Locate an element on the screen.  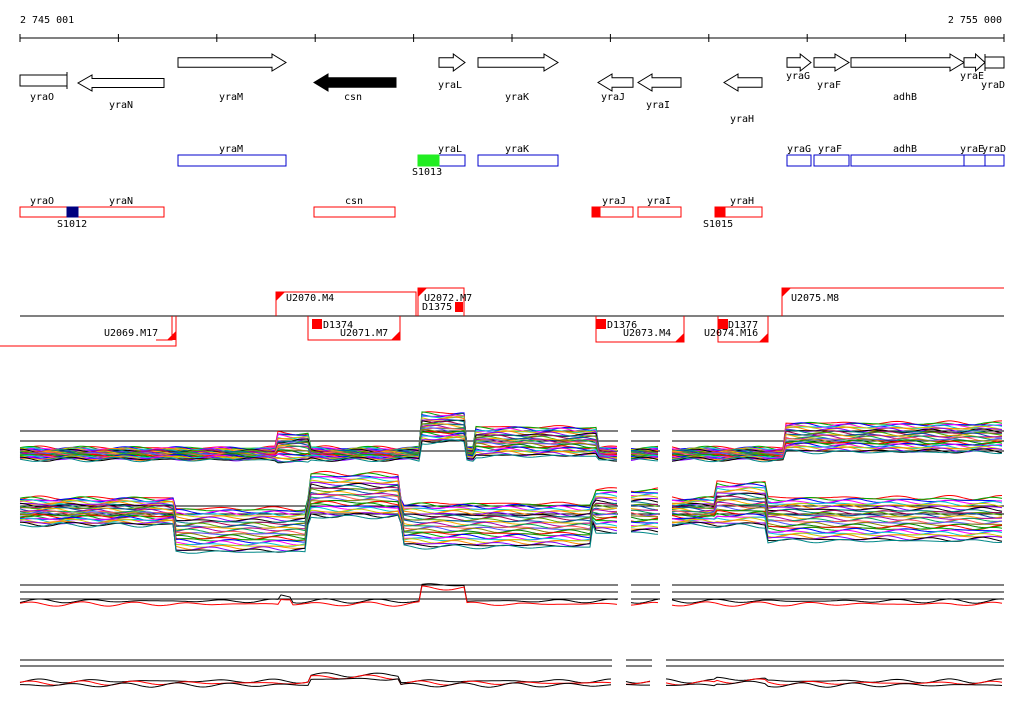
gene-label: adhB is located at coordinates (905, 97).